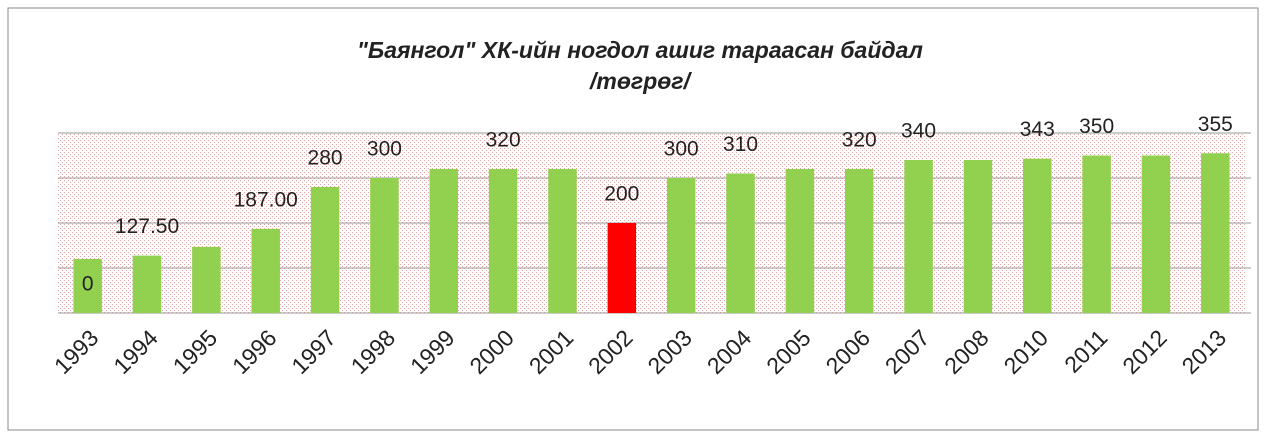 The height and width of the screenshot is (438, 1268). I want to click on annotation: 0, so click(88, 284).